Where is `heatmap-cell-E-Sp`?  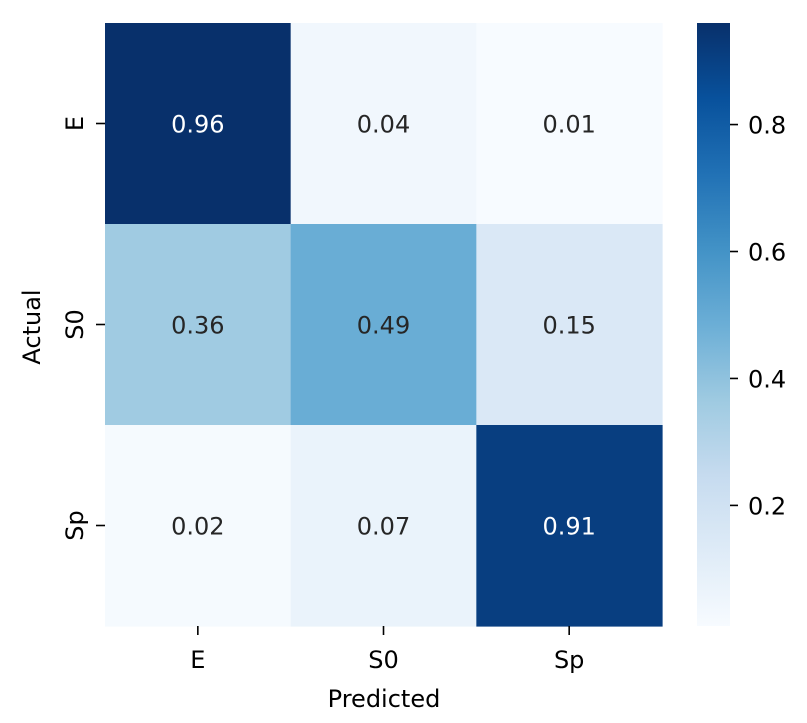
heatmap-cell-E-Sp is located at coordinates (569, 124).